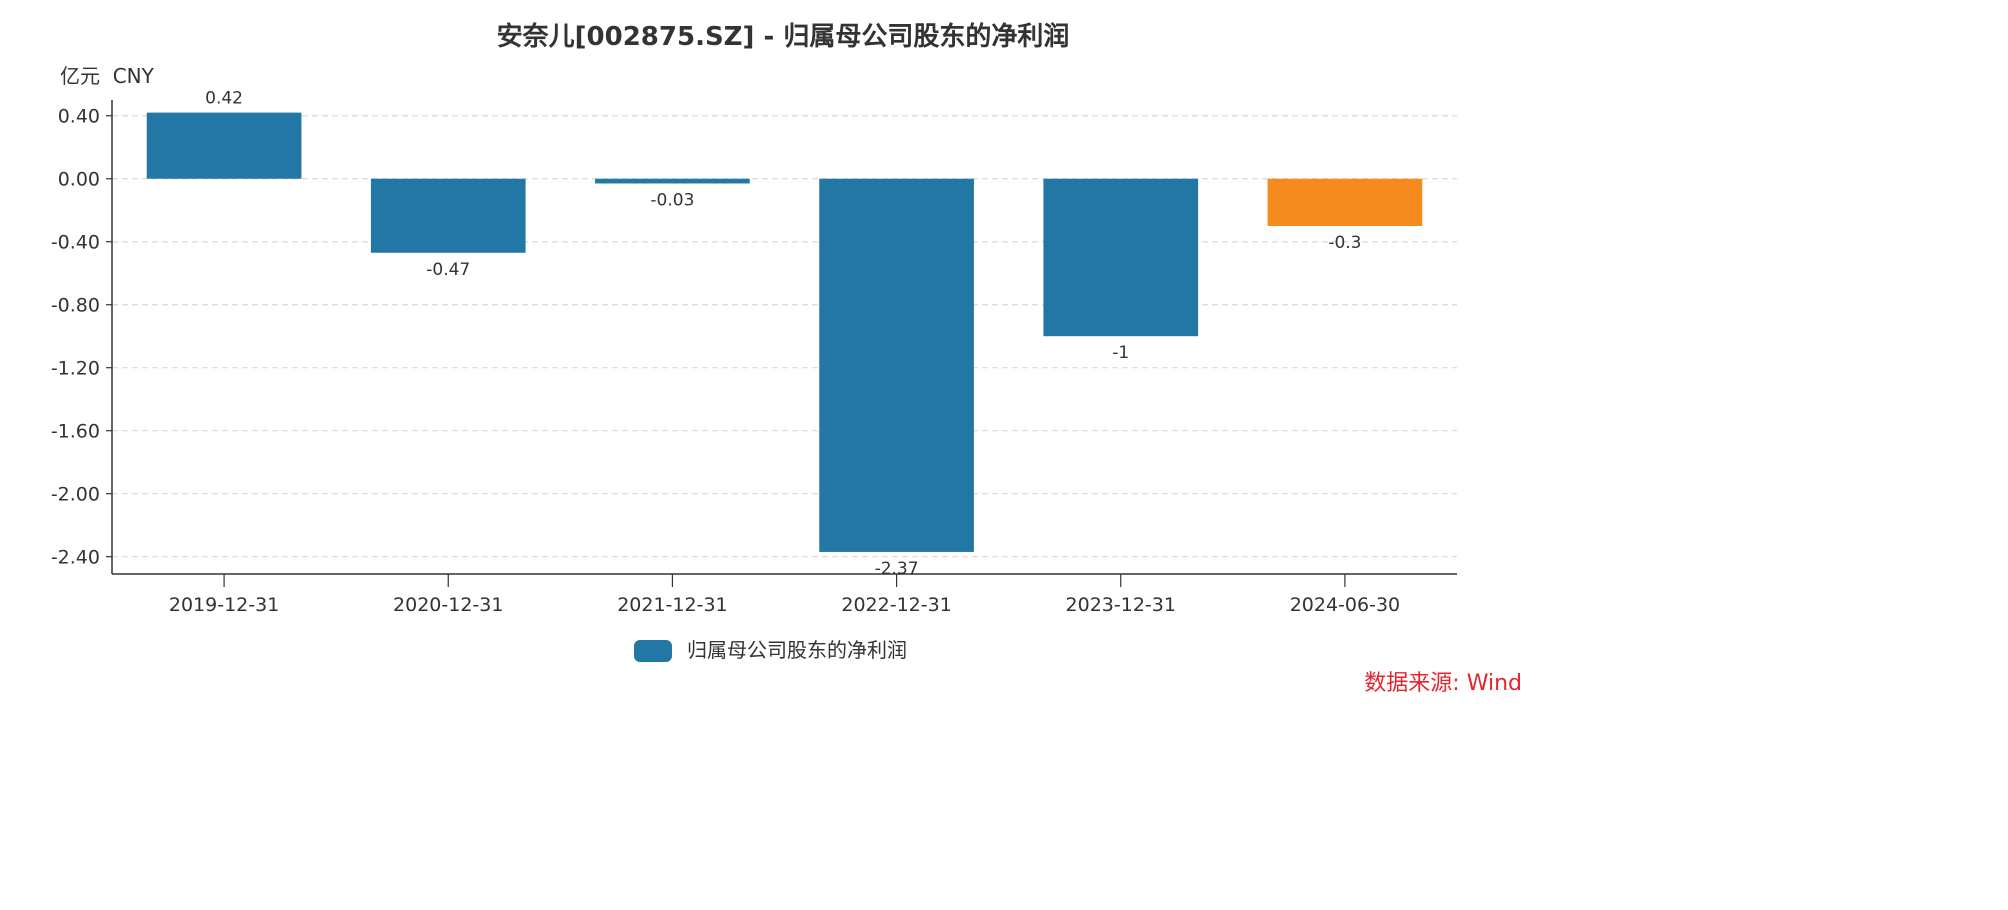 This screenshot has height=910, width=2008. I want to click on legend: 归属母公司股东的净利润, so click(770, 650).